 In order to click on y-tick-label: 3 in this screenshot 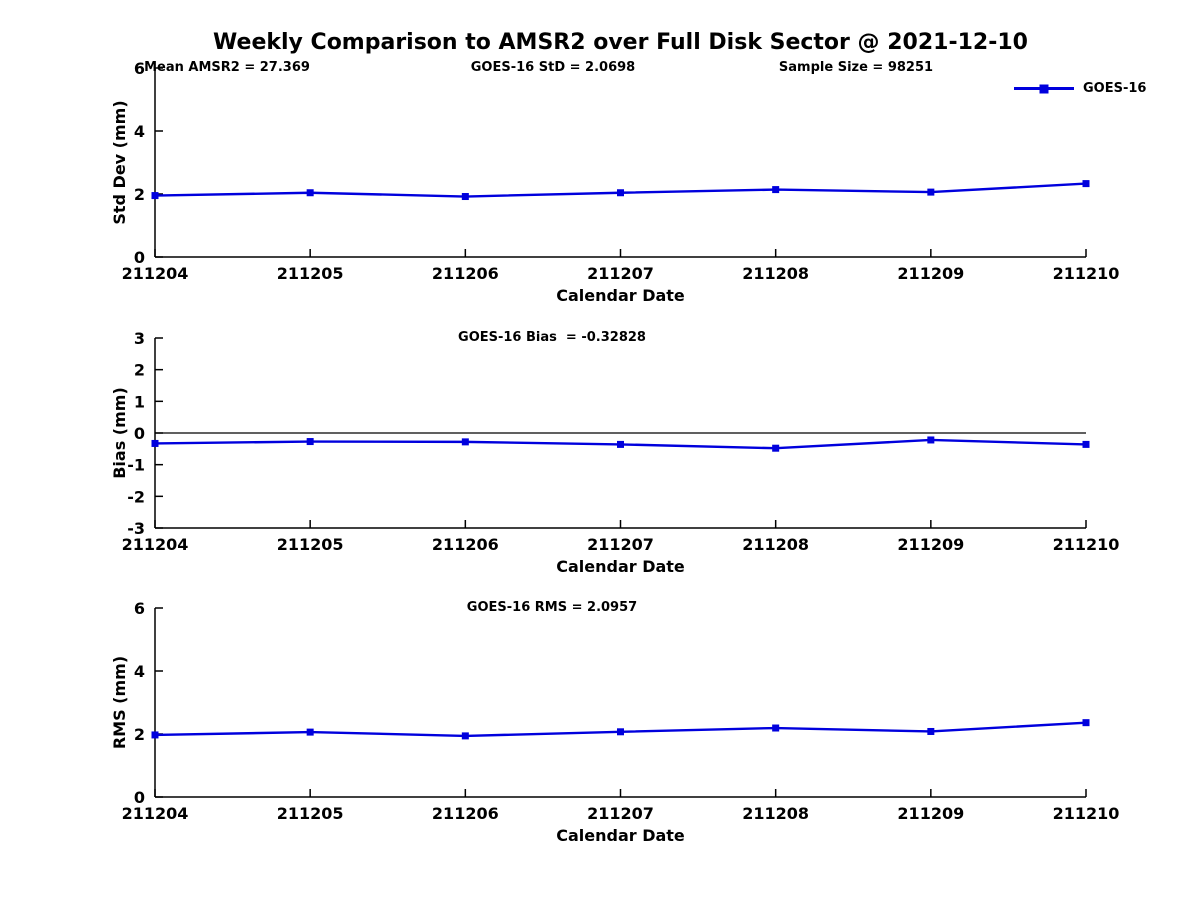, I will do `click(139, 338)`.